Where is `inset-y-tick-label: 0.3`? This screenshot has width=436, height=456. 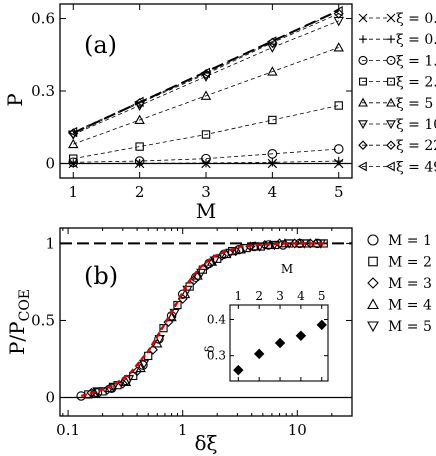
inset-y-tick-label: 0.3 is located at coordinates (216, 356).